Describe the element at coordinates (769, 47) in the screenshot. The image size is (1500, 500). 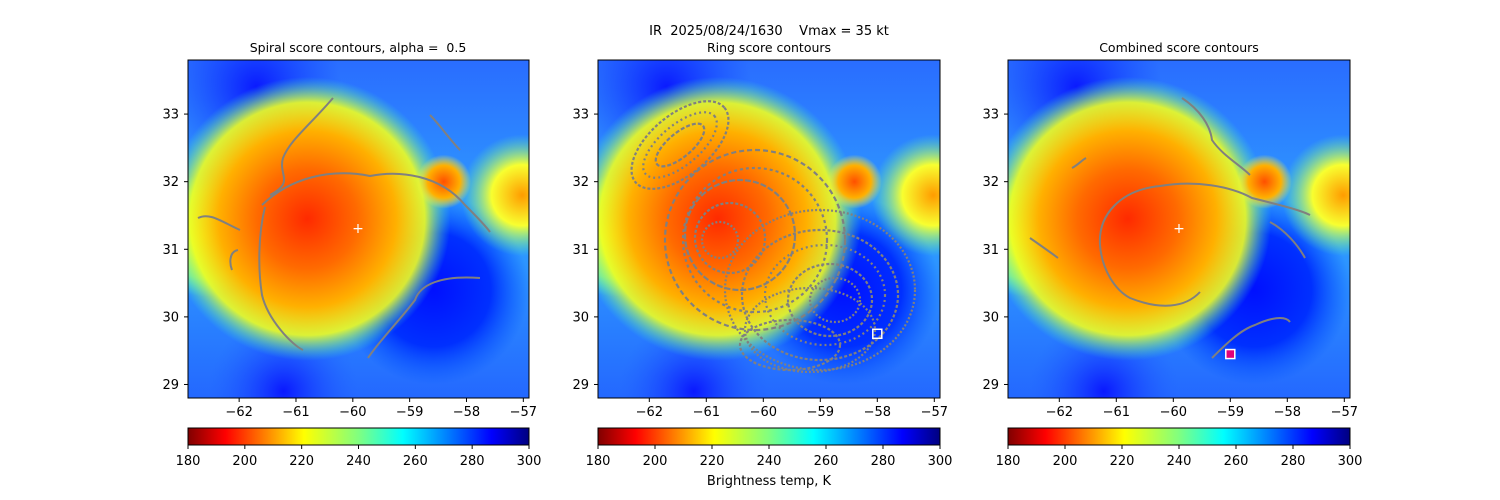
I see `panel-title: Ring score contours` at that location.